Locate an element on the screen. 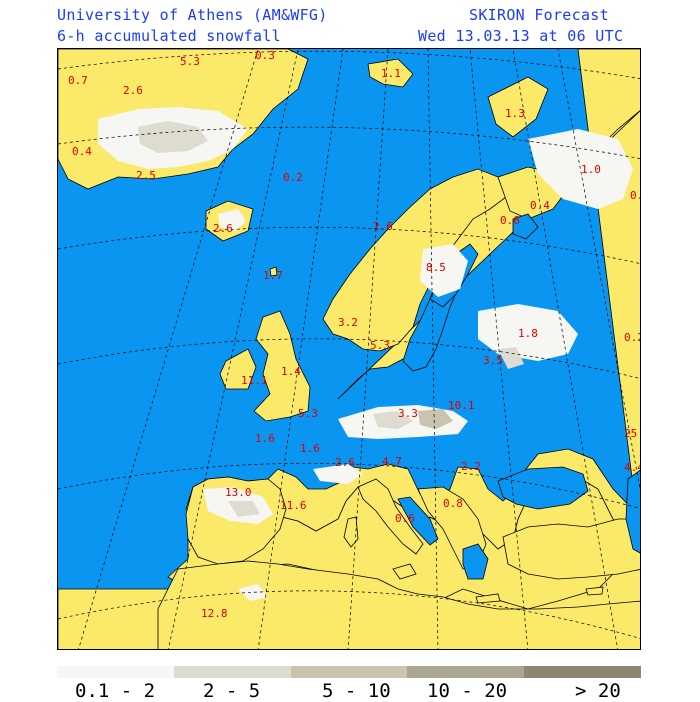  snow-north-africa is located at coordinates (253, 592).